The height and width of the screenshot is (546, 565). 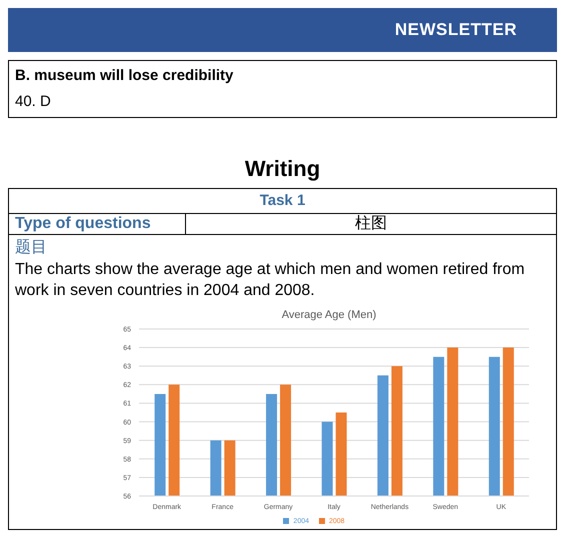 What do you see at coordinates (124, 76) in the screenshot?
I see `text: B. museum will lose credibility` at bounding box center [124, 76].